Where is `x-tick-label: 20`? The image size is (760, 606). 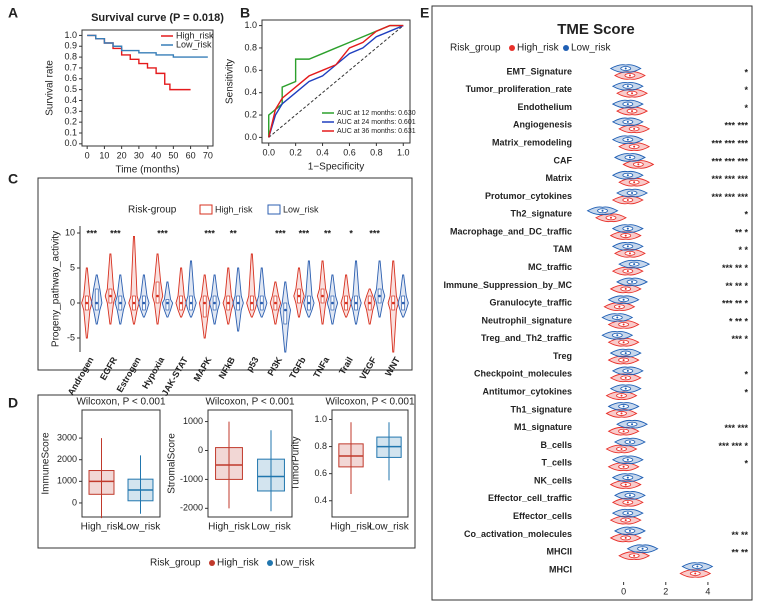
x-tick-label: 20 is located at coordinates (122, 155).